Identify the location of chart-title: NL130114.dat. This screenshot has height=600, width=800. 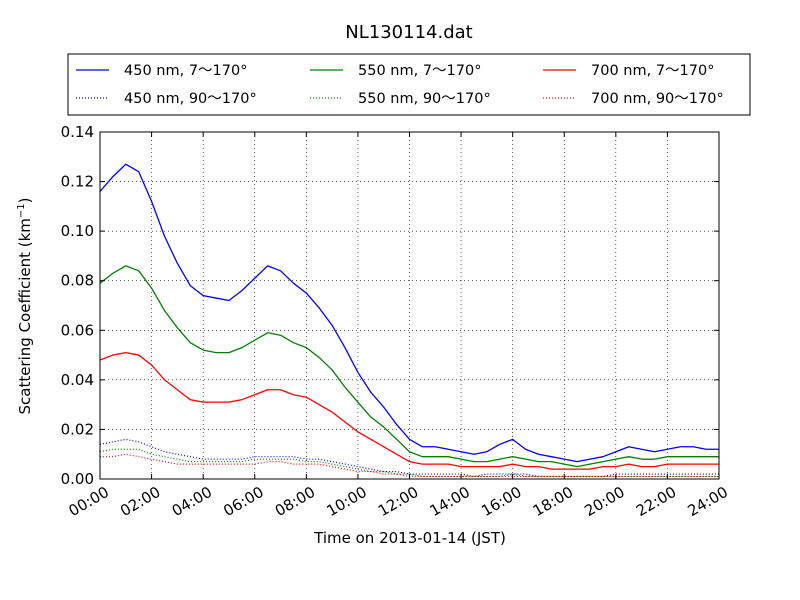
(408, 32).